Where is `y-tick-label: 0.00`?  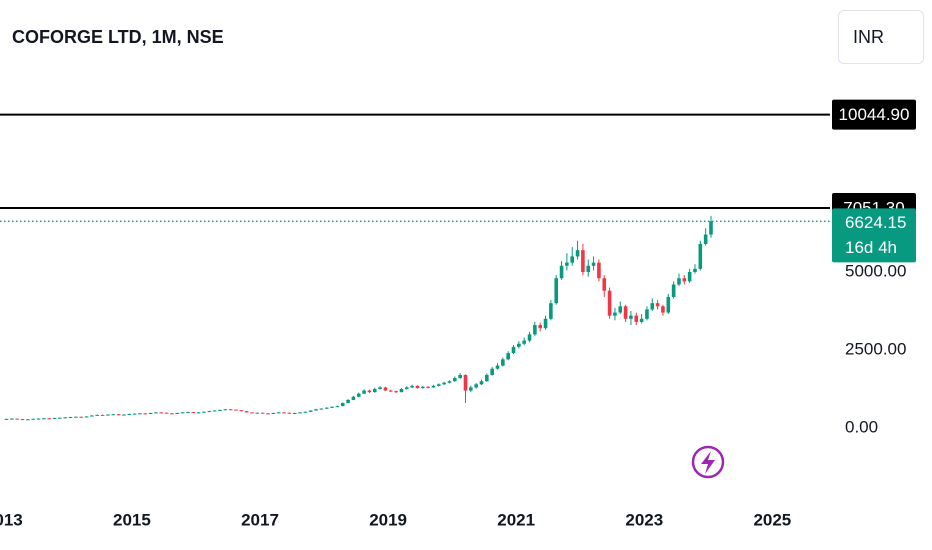
y-tick-label: 0.00 is located at coordinates (861, 426).